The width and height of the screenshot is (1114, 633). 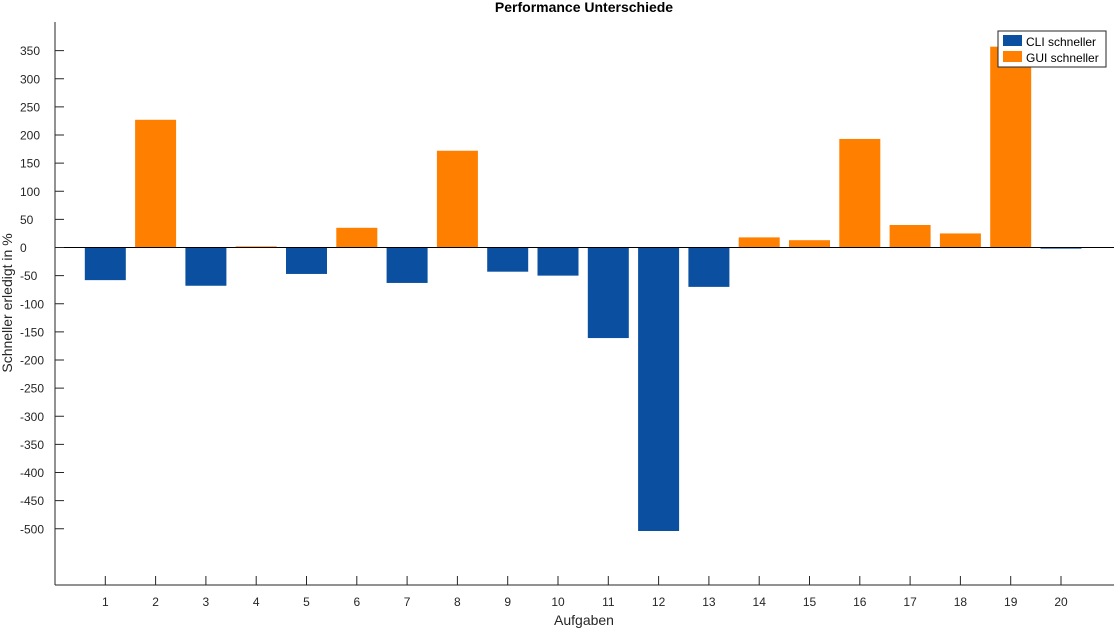 What do you see at coordinates (457, 602) in the screenshot?
I see `x-tick-label: 8` at bounding box center [457, 602].